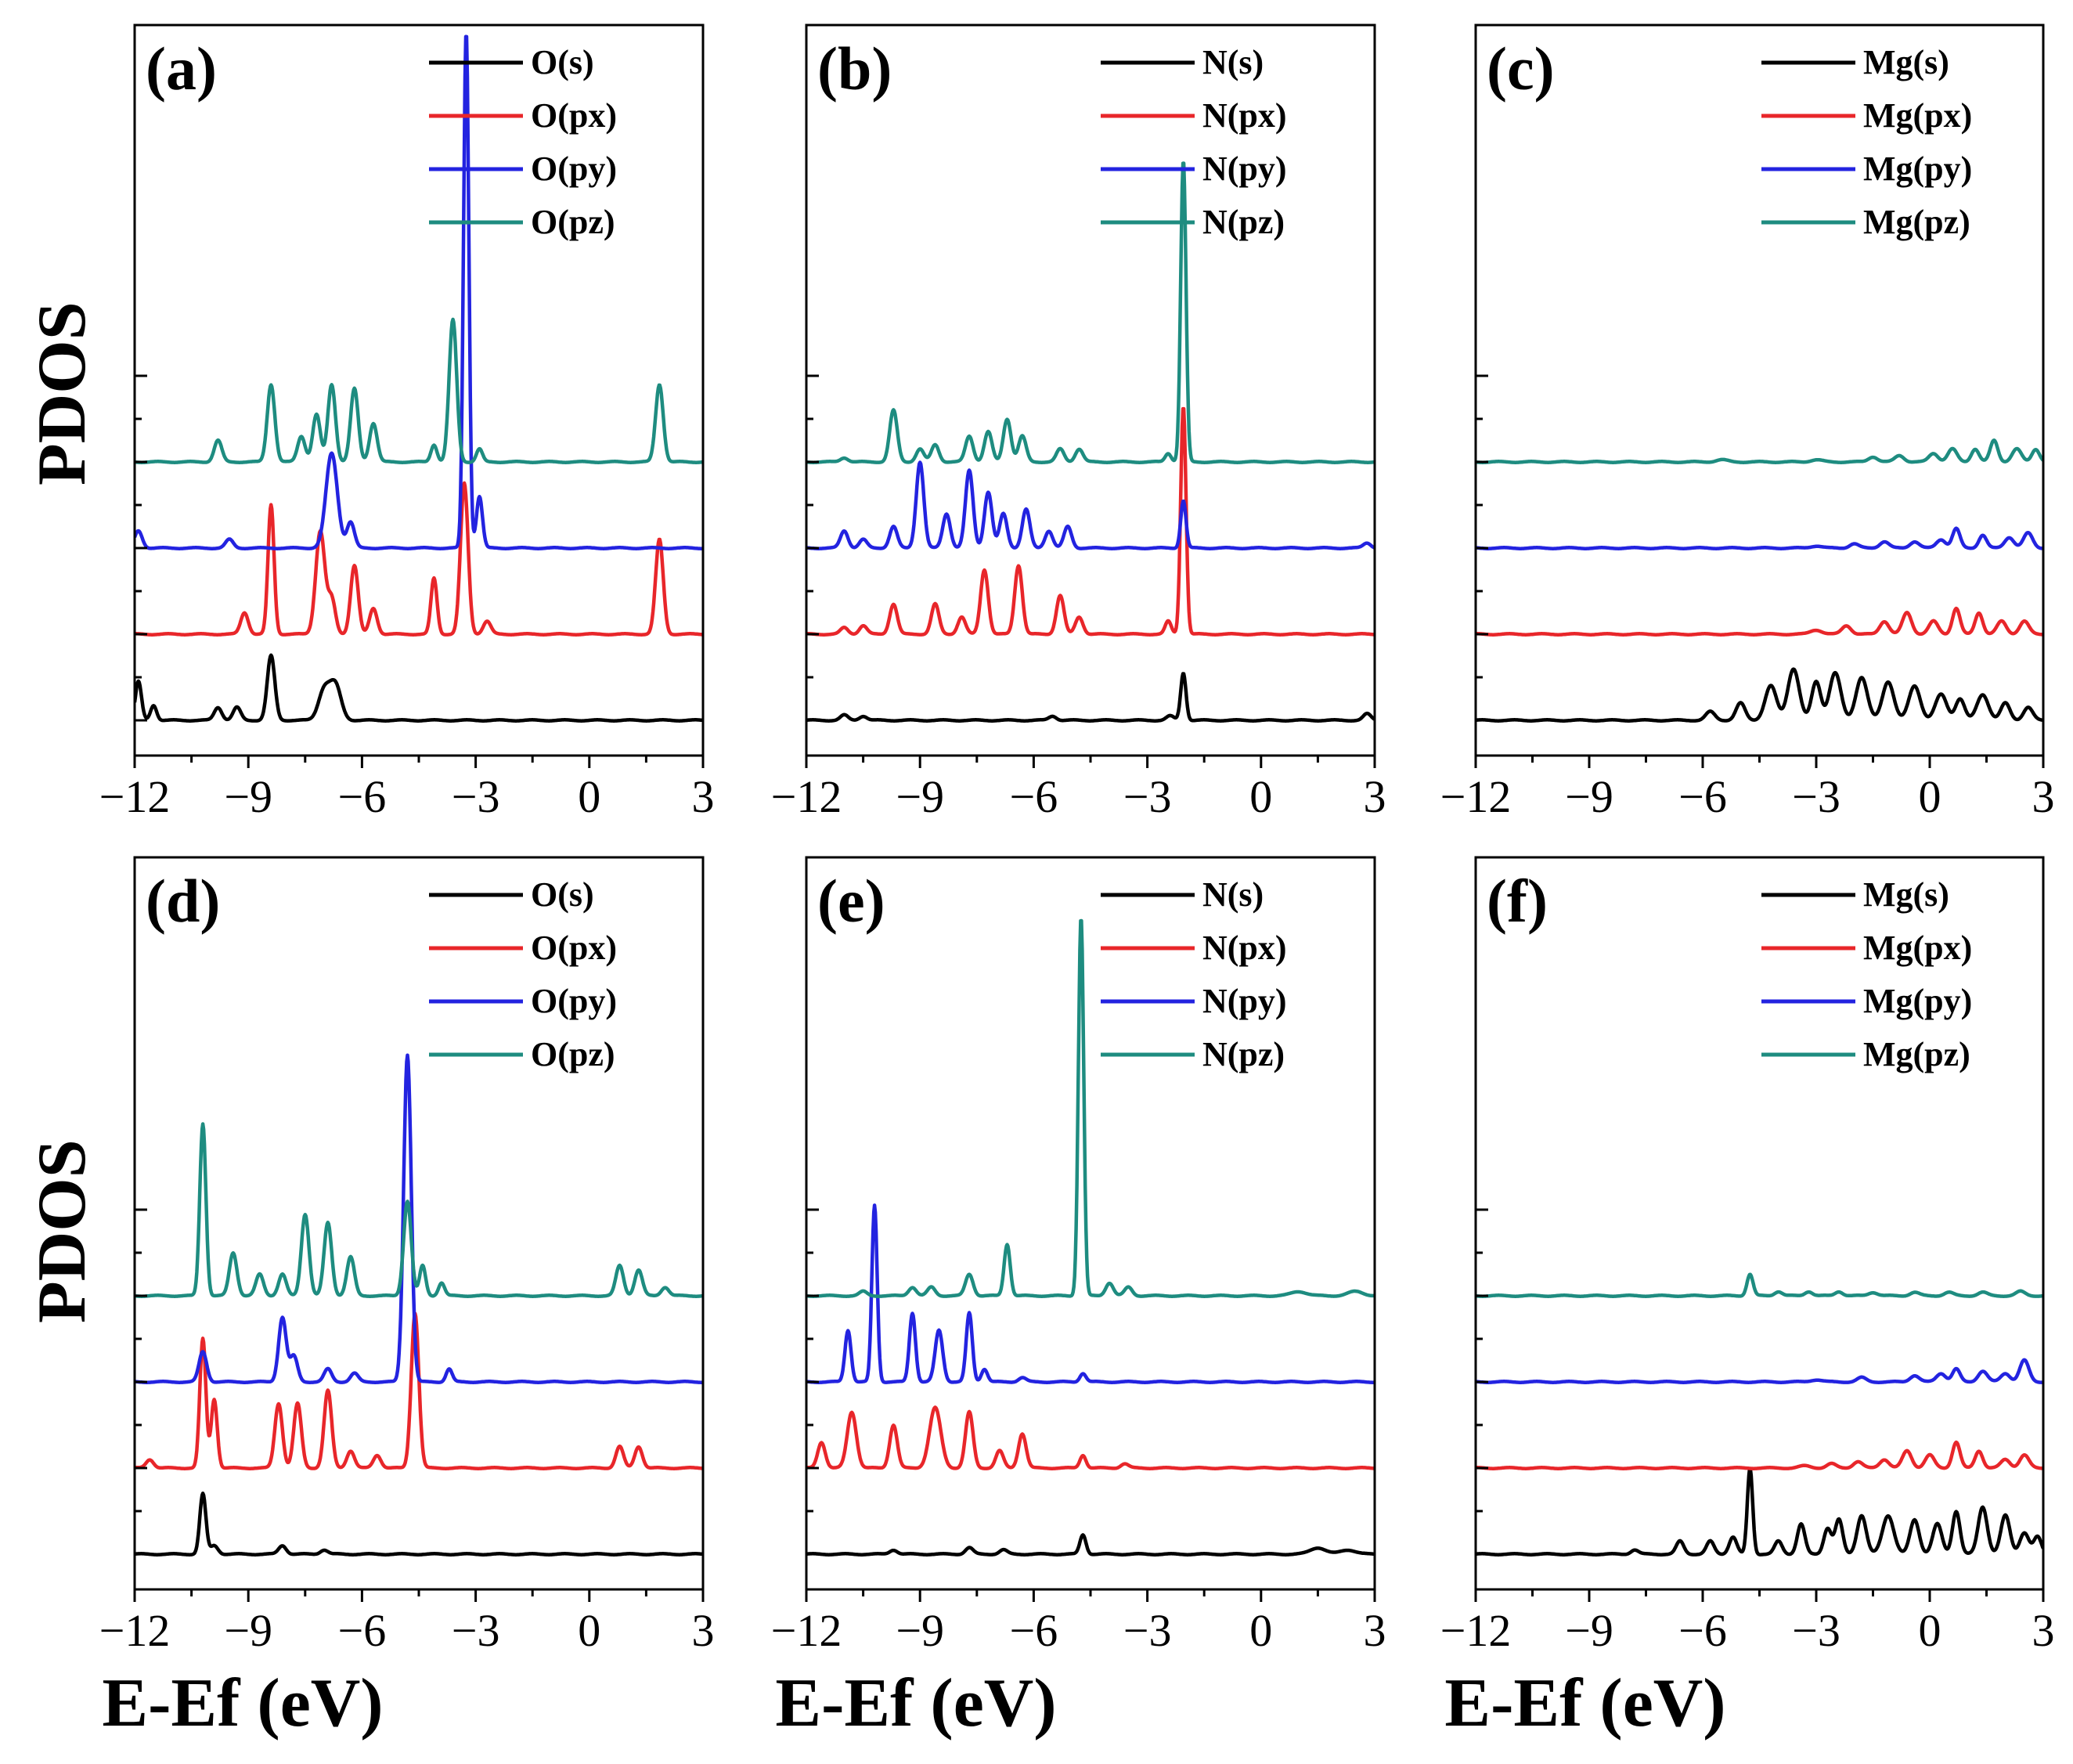 Image resolution: width=2073 pixels, height=1764 pixels. What do you see at coordinates (1759, 695) in the screenshot?
I see `series-line-Mg(s)` at bounding box center [1759, 695].